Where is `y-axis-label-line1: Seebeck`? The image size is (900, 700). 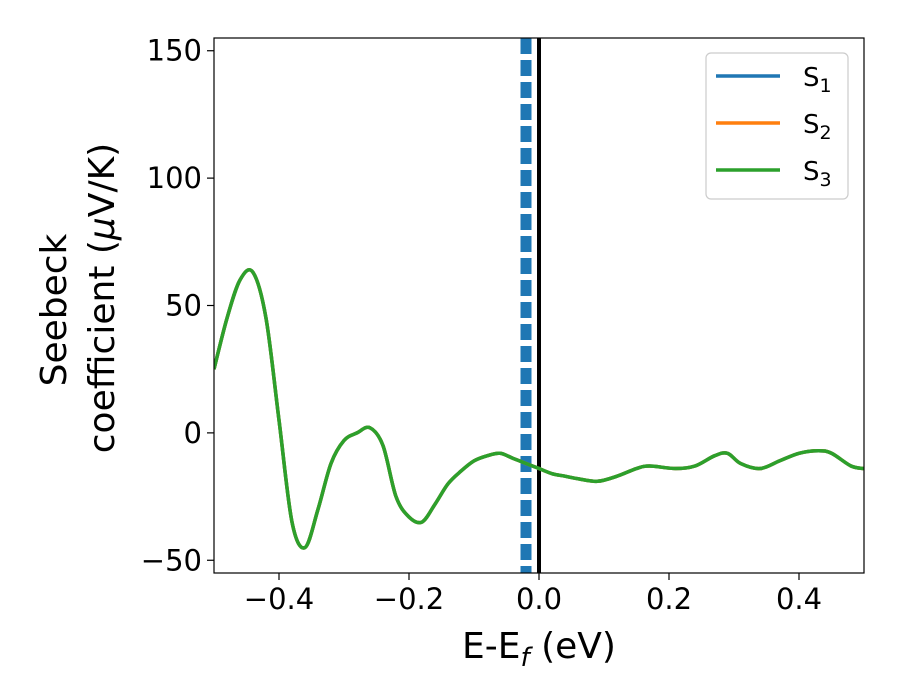
y-axis-label-line1: Seebeck is located at coordinates (54, 309).